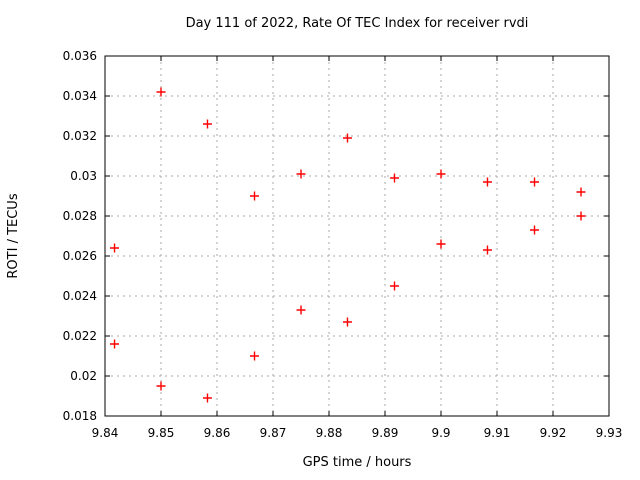 The width and height of the screenshot is (640, 480). I want to click on x-tick-label: 9.86, so click(217, 433).